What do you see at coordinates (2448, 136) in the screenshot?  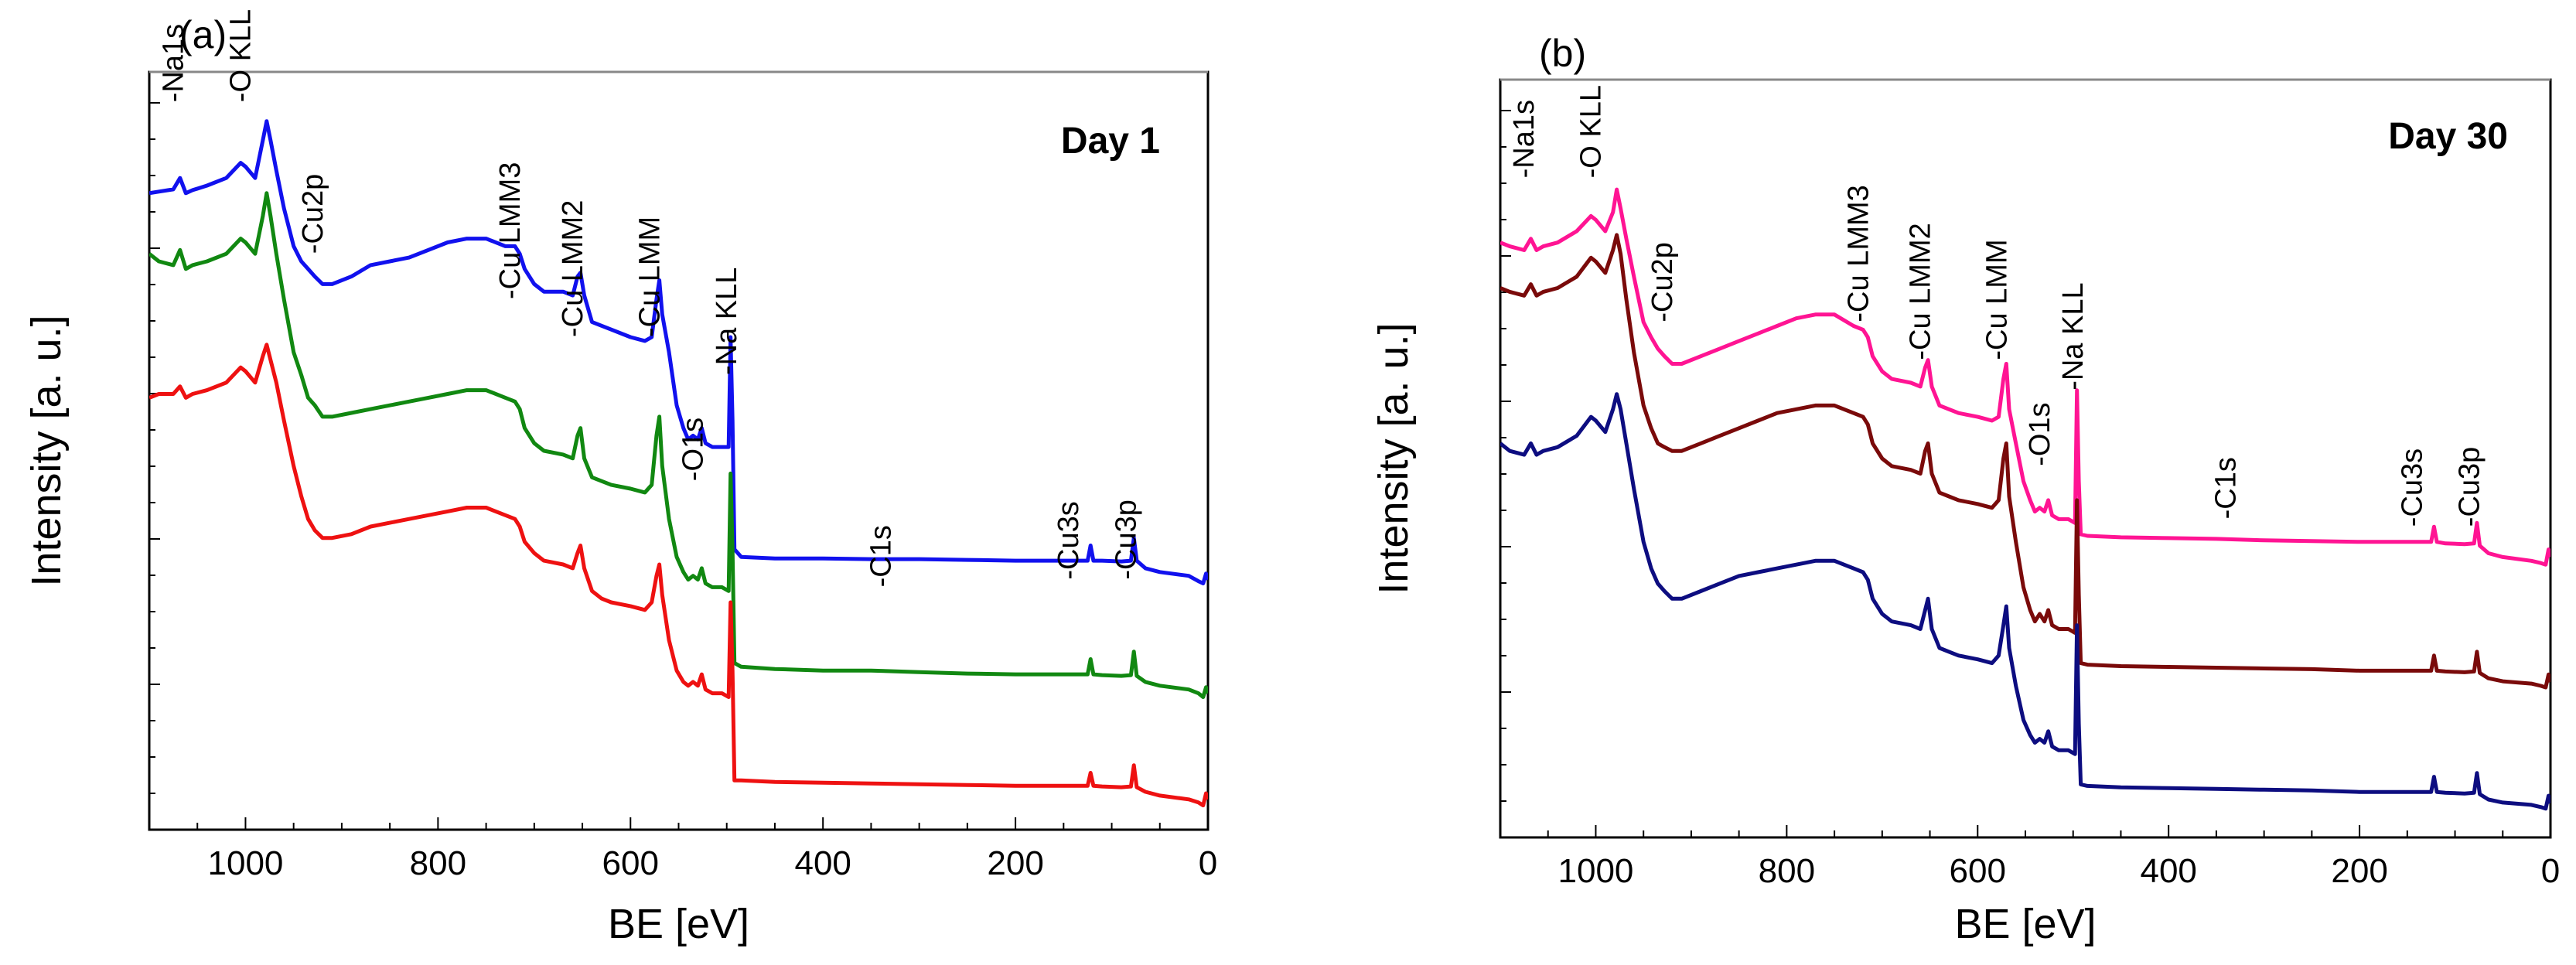 I see `chart-title: Day 30` at bounding box center [2448, 136].